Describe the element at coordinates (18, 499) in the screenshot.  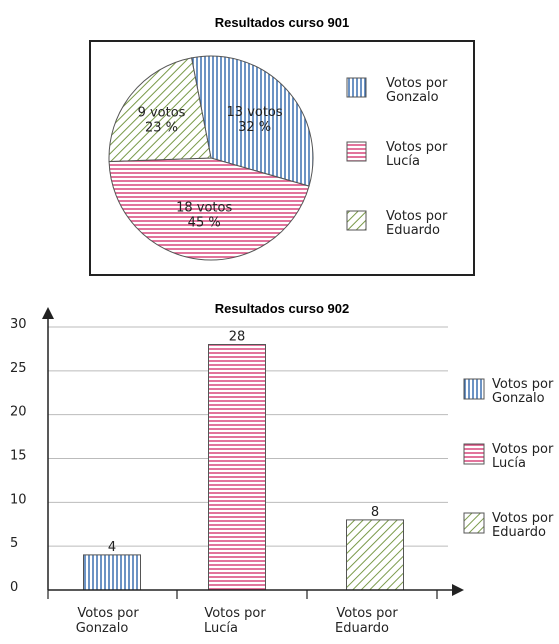
I see `y-tick-label: 10` at that location.